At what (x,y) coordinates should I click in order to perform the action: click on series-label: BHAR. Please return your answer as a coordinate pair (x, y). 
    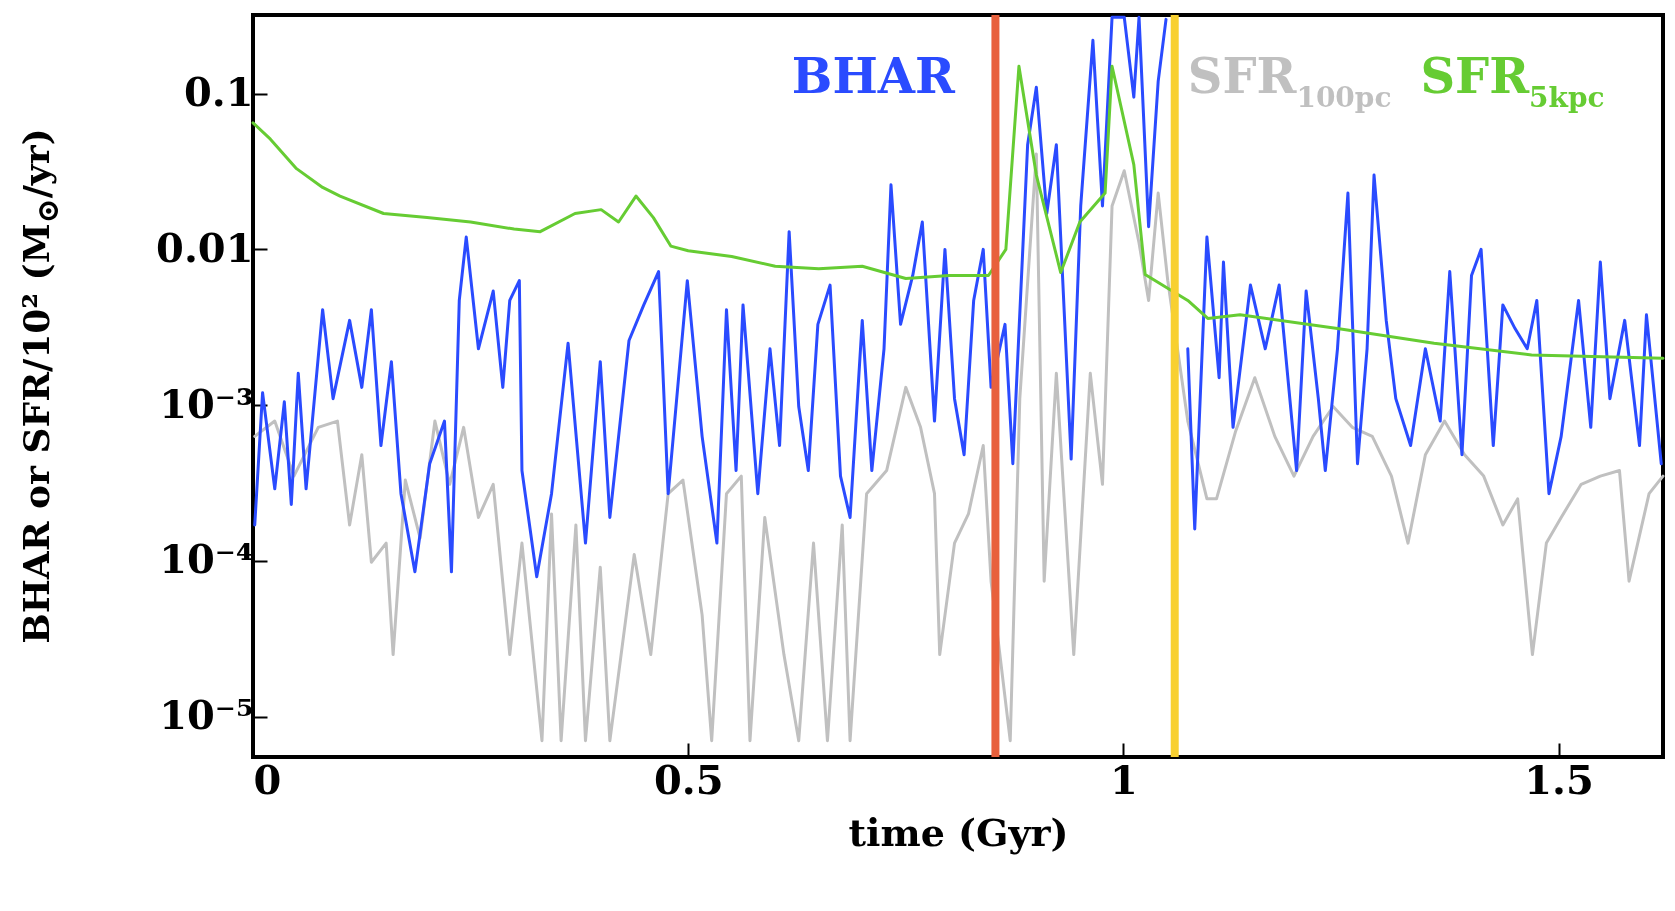
    Looking at the image, I should click on (874, 76).